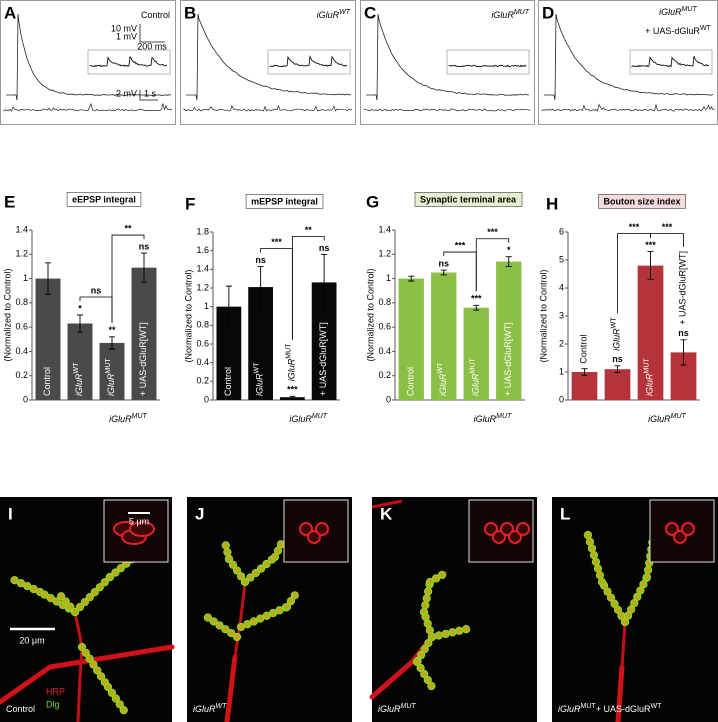 This screenshot has width=718, height=722. Describe the element at coordinates (309, 230) in the screenshot. I see `bracket-label: **` at that location.